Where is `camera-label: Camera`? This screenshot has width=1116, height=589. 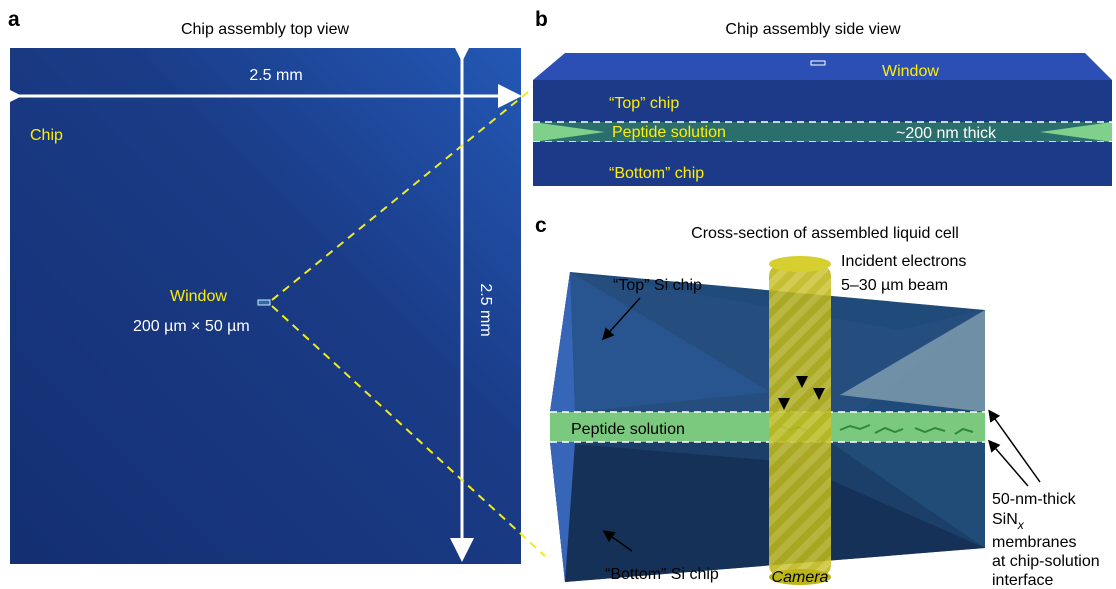 camera-label: Camera is located at coordinates (800, 577).